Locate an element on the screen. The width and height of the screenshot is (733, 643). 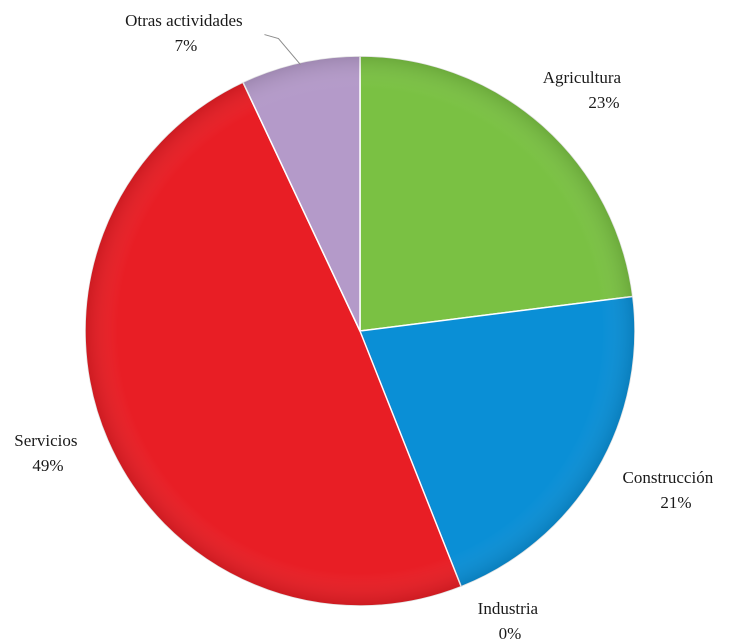
leader-line-otras-actividades is located at coordinates (282, 49).